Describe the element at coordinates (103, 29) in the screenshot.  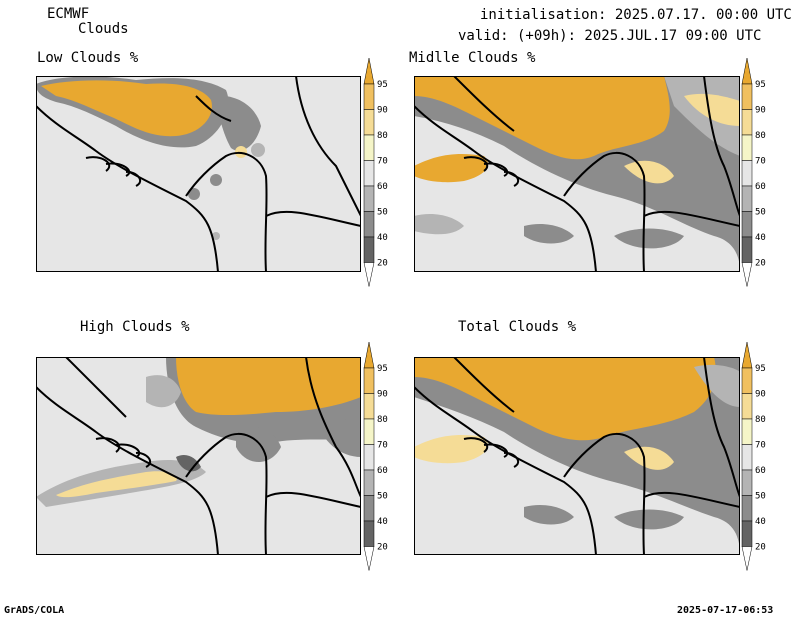
I see `product-name: Clouds` at that location.